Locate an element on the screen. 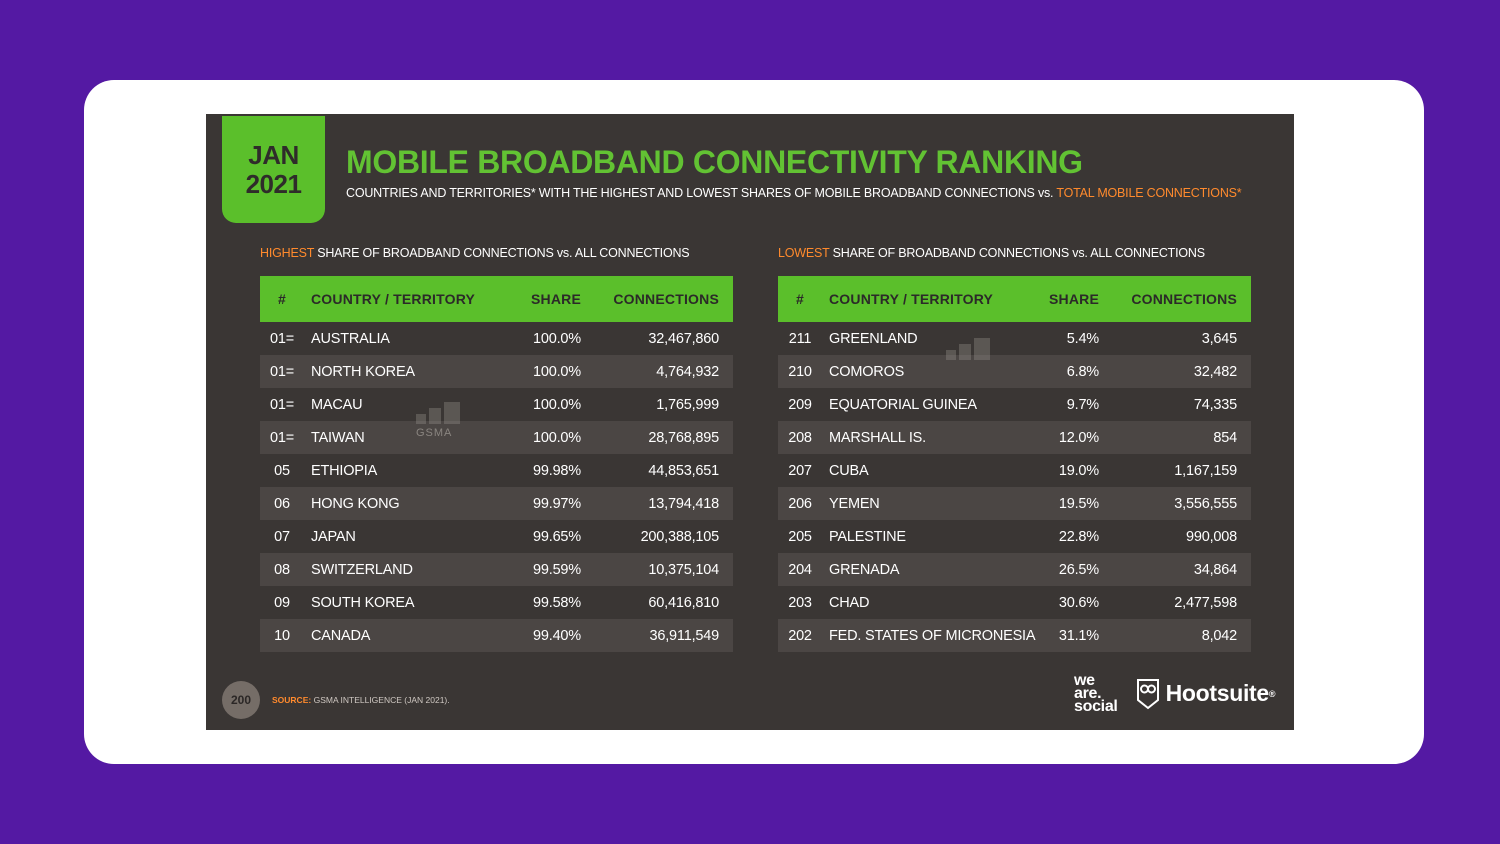 Image resolution: width=1500 pixels, height=844 pixels. row-country: SWITZERLAND is located at coordinates (362, 569).